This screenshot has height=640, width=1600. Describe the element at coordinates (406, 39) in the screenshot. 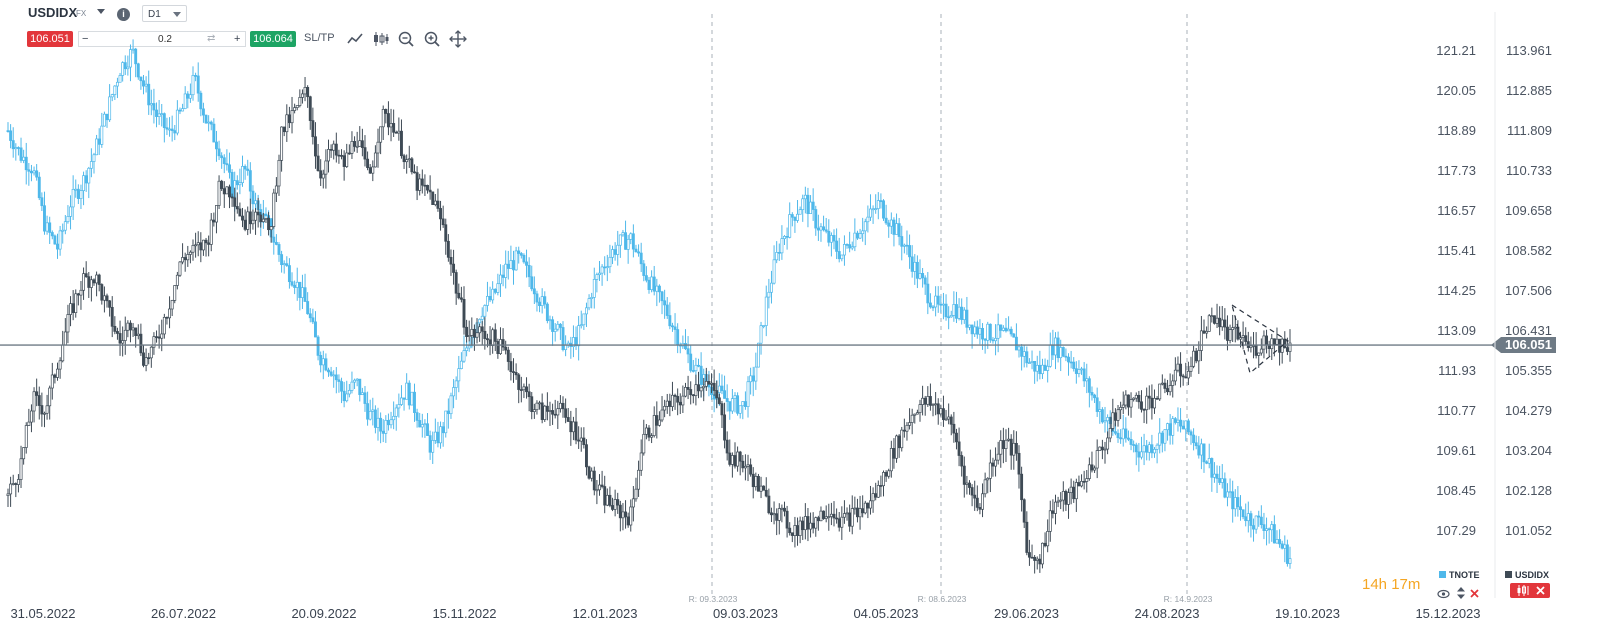

I see `zoom-out-icon` at that location.